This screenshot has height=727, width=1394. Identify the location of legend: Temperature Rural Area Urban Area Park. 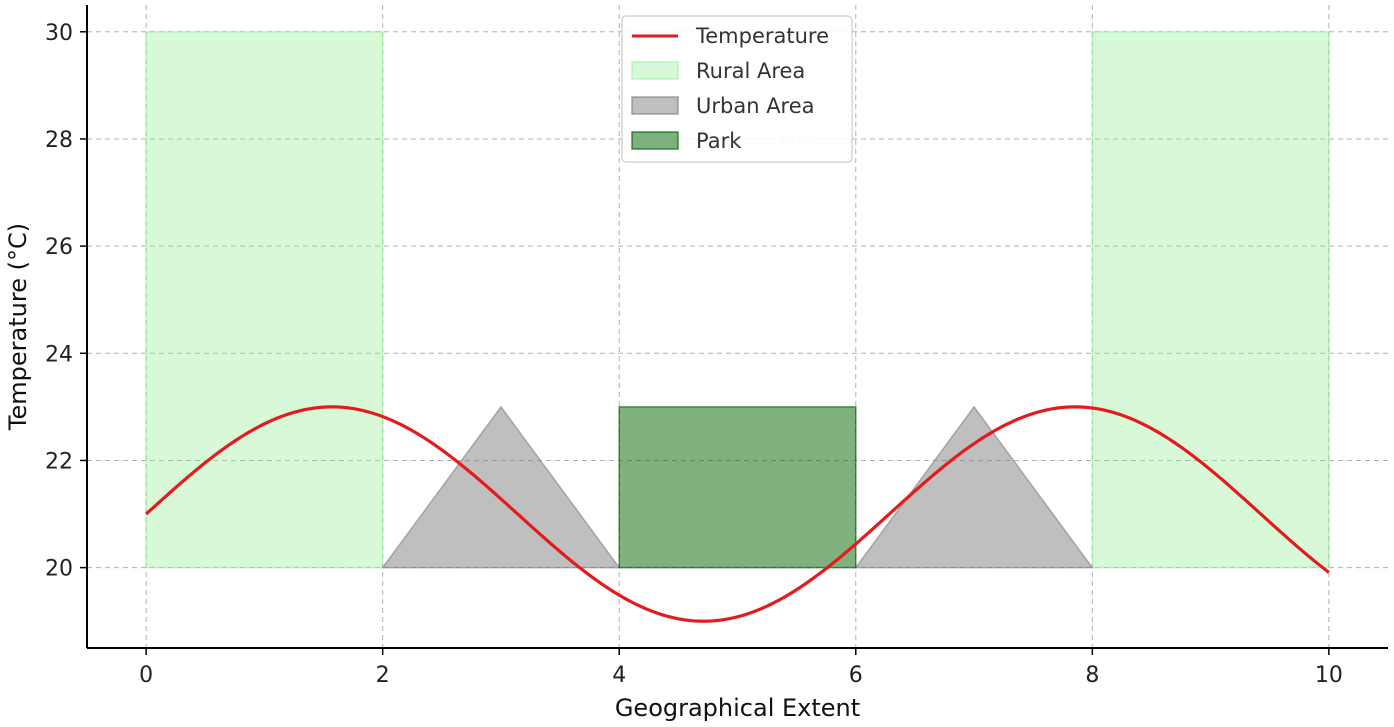
(737, 89).